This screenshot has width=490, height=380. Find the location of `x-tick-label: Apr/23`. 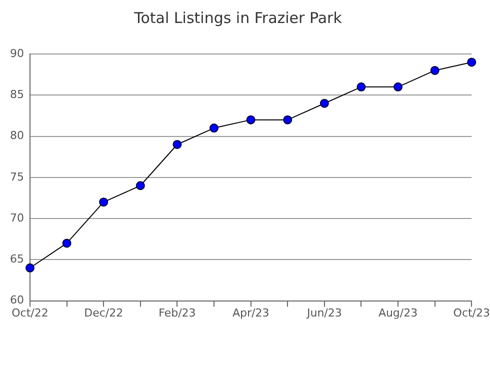

x-tick-label: Apr/23 is located at coordinates (251, 313).